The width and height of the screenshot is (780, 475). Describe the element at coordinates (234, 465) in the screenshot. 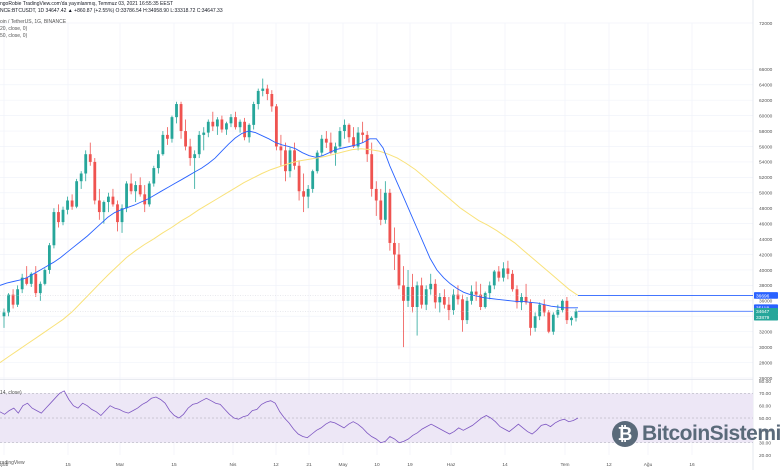

I see `x-tick-label: Nis` at that location.